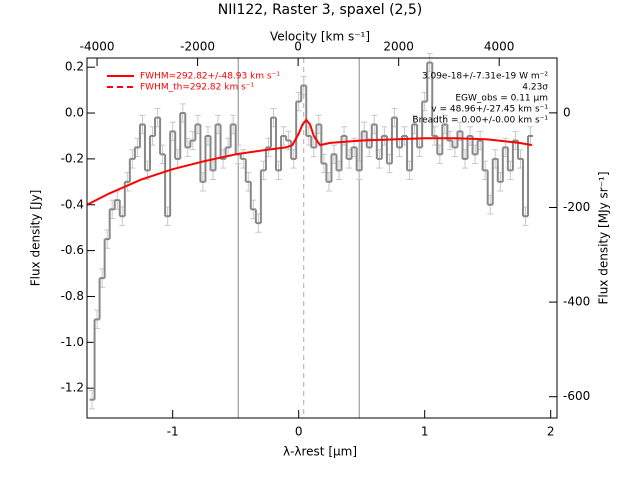  I want to click on x2-tick-label: 4000, so click(499, 47).